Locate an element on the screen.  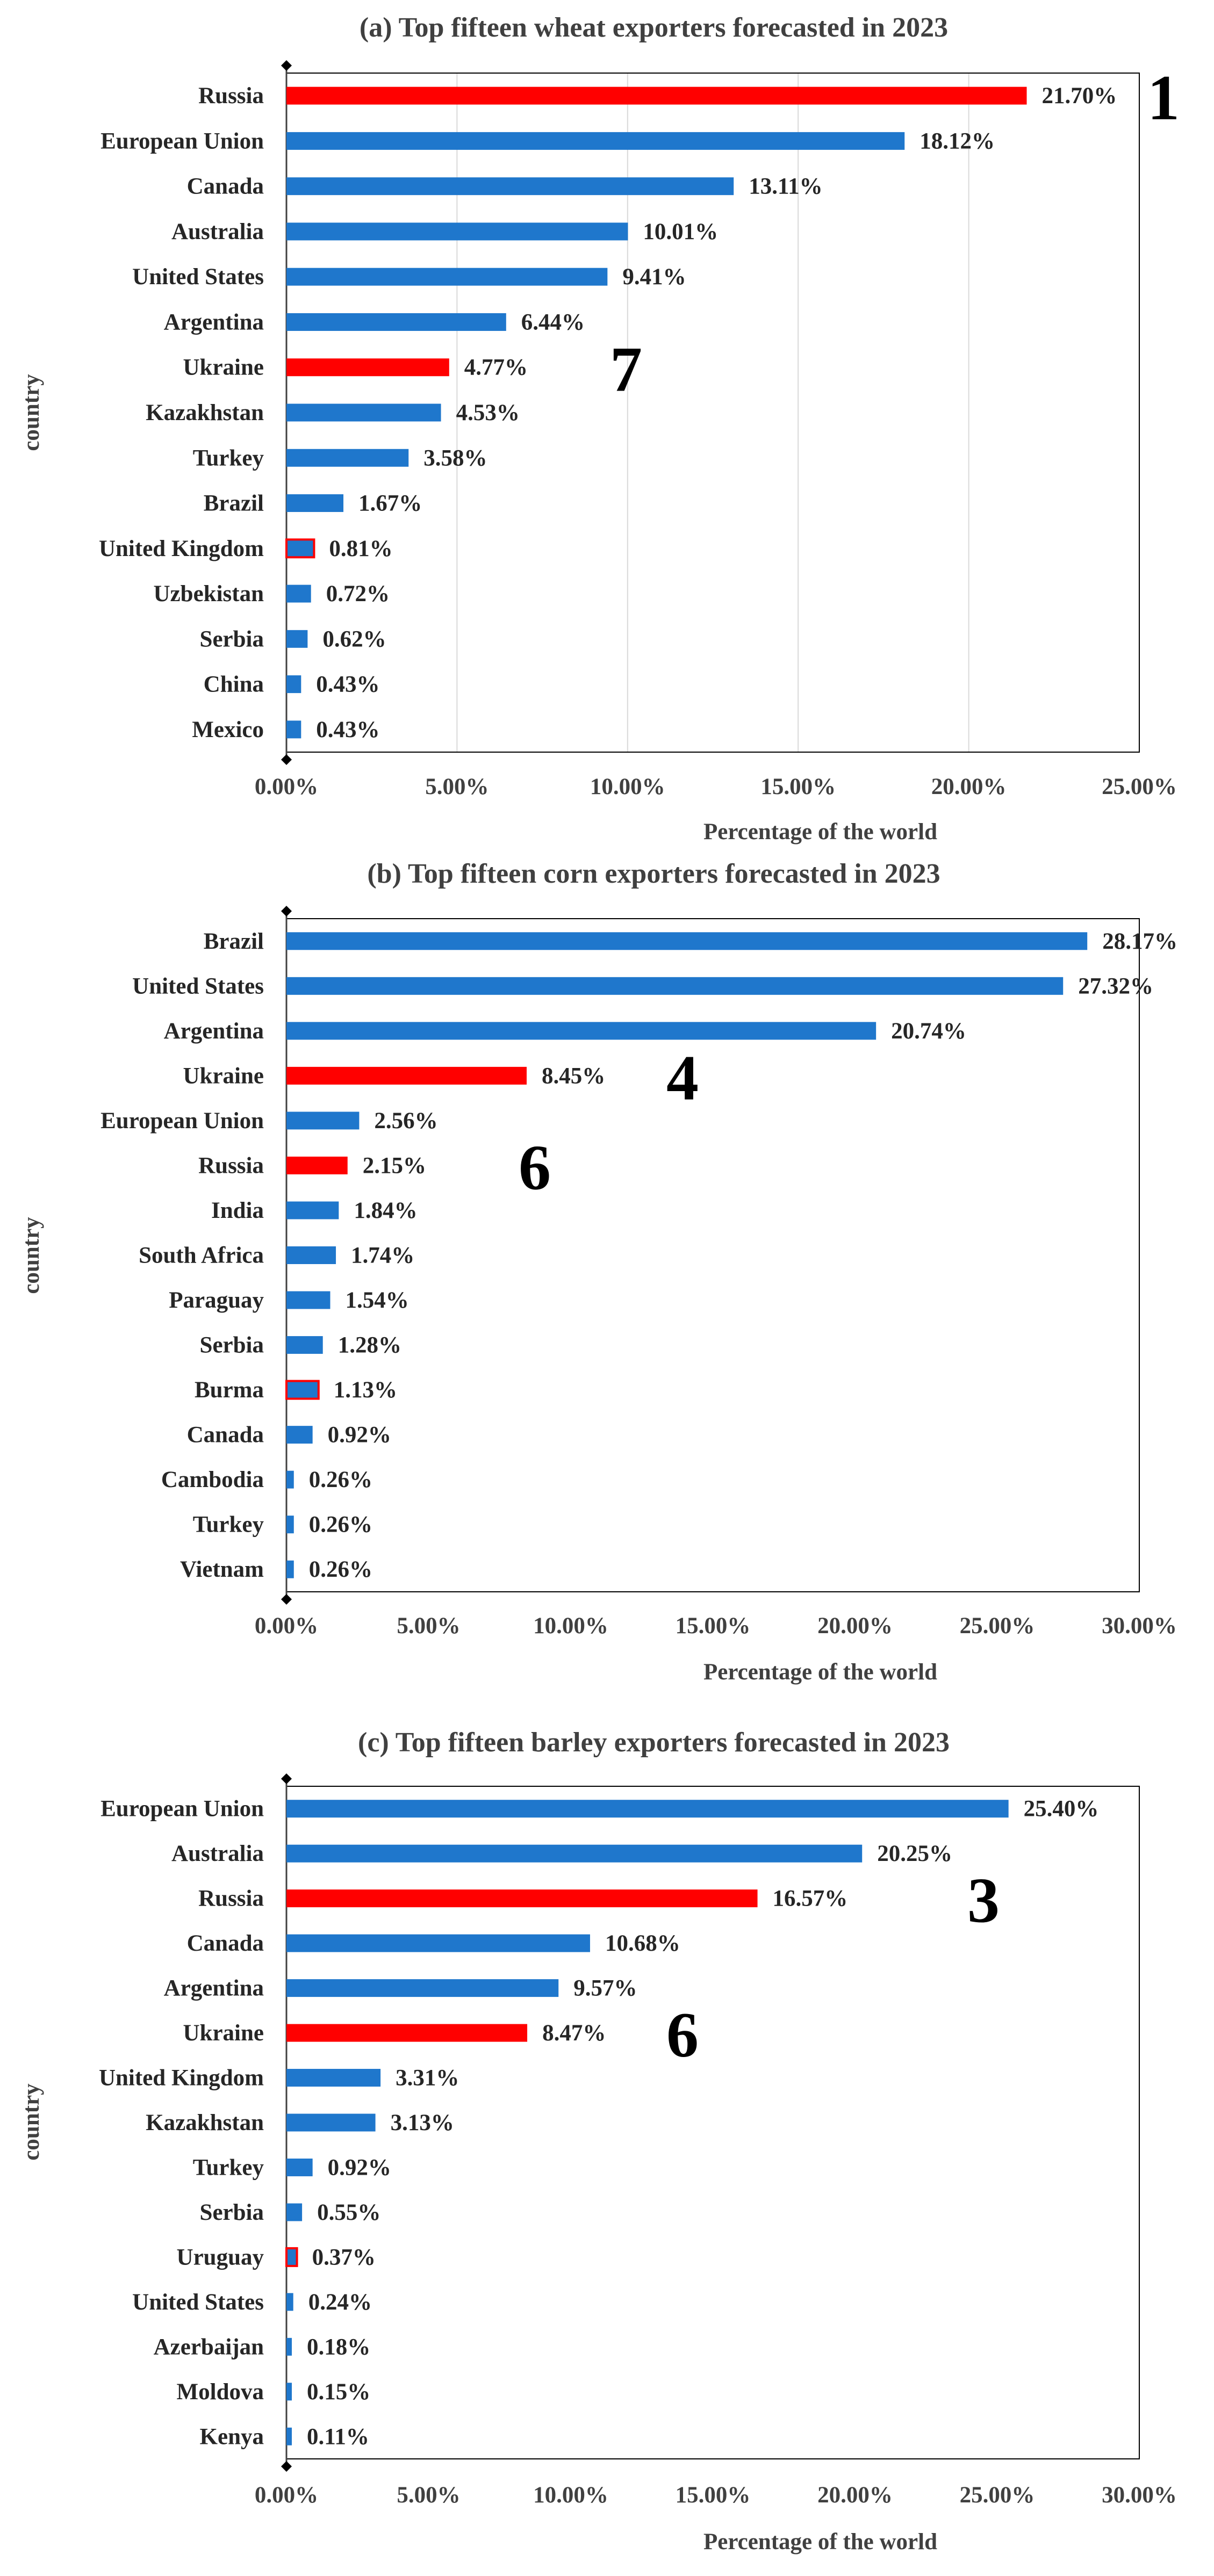
category-label: Ukraine is located at coordinates (223, 2034).